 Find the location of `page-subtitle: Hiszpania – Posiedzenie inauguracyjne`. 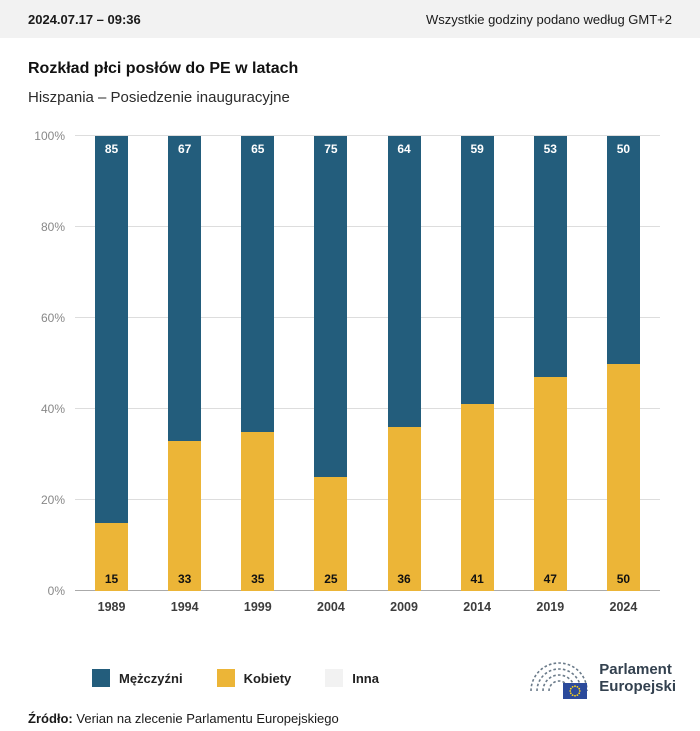

page-subtitle: Hiszpania – Posiedzenie inauguracyjne is located at coordinates (159, 97).